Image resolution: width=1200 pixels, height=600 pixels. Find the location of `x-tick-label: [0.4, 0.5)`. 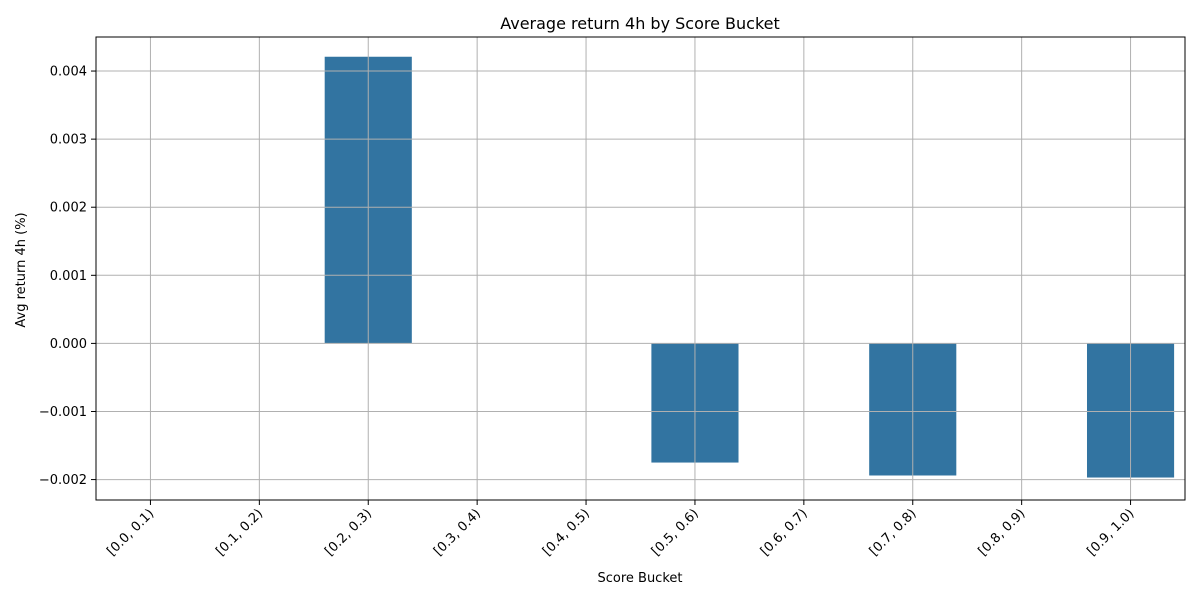

x-tick-label: [0.4, 0.5) is located at coordinates (566, 532).